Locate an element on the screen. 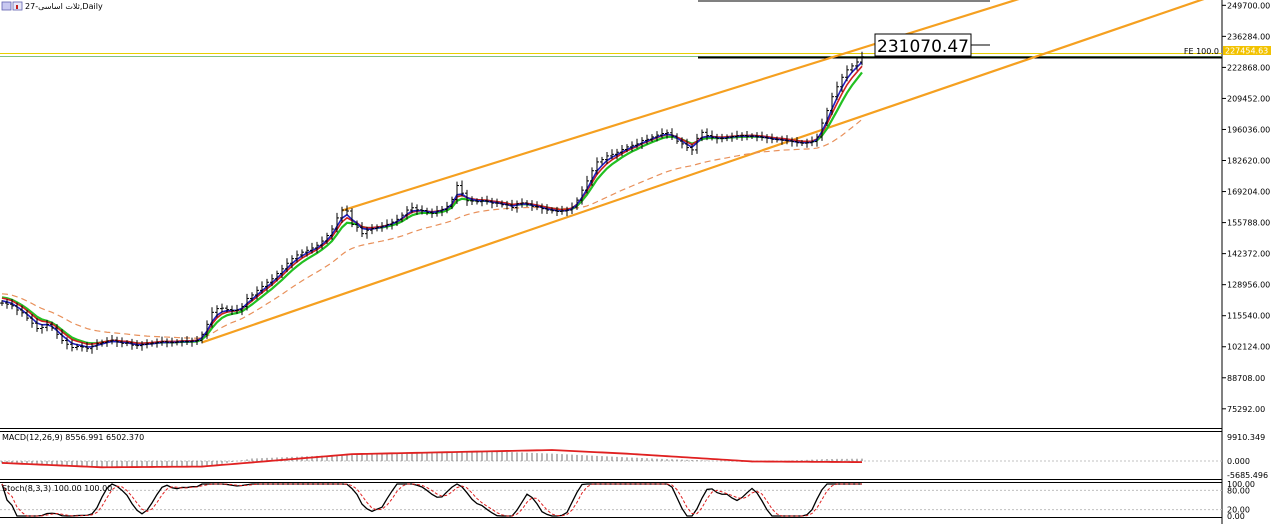  price-axis-label: 155788.00 is located at coordinates (1248, 223).